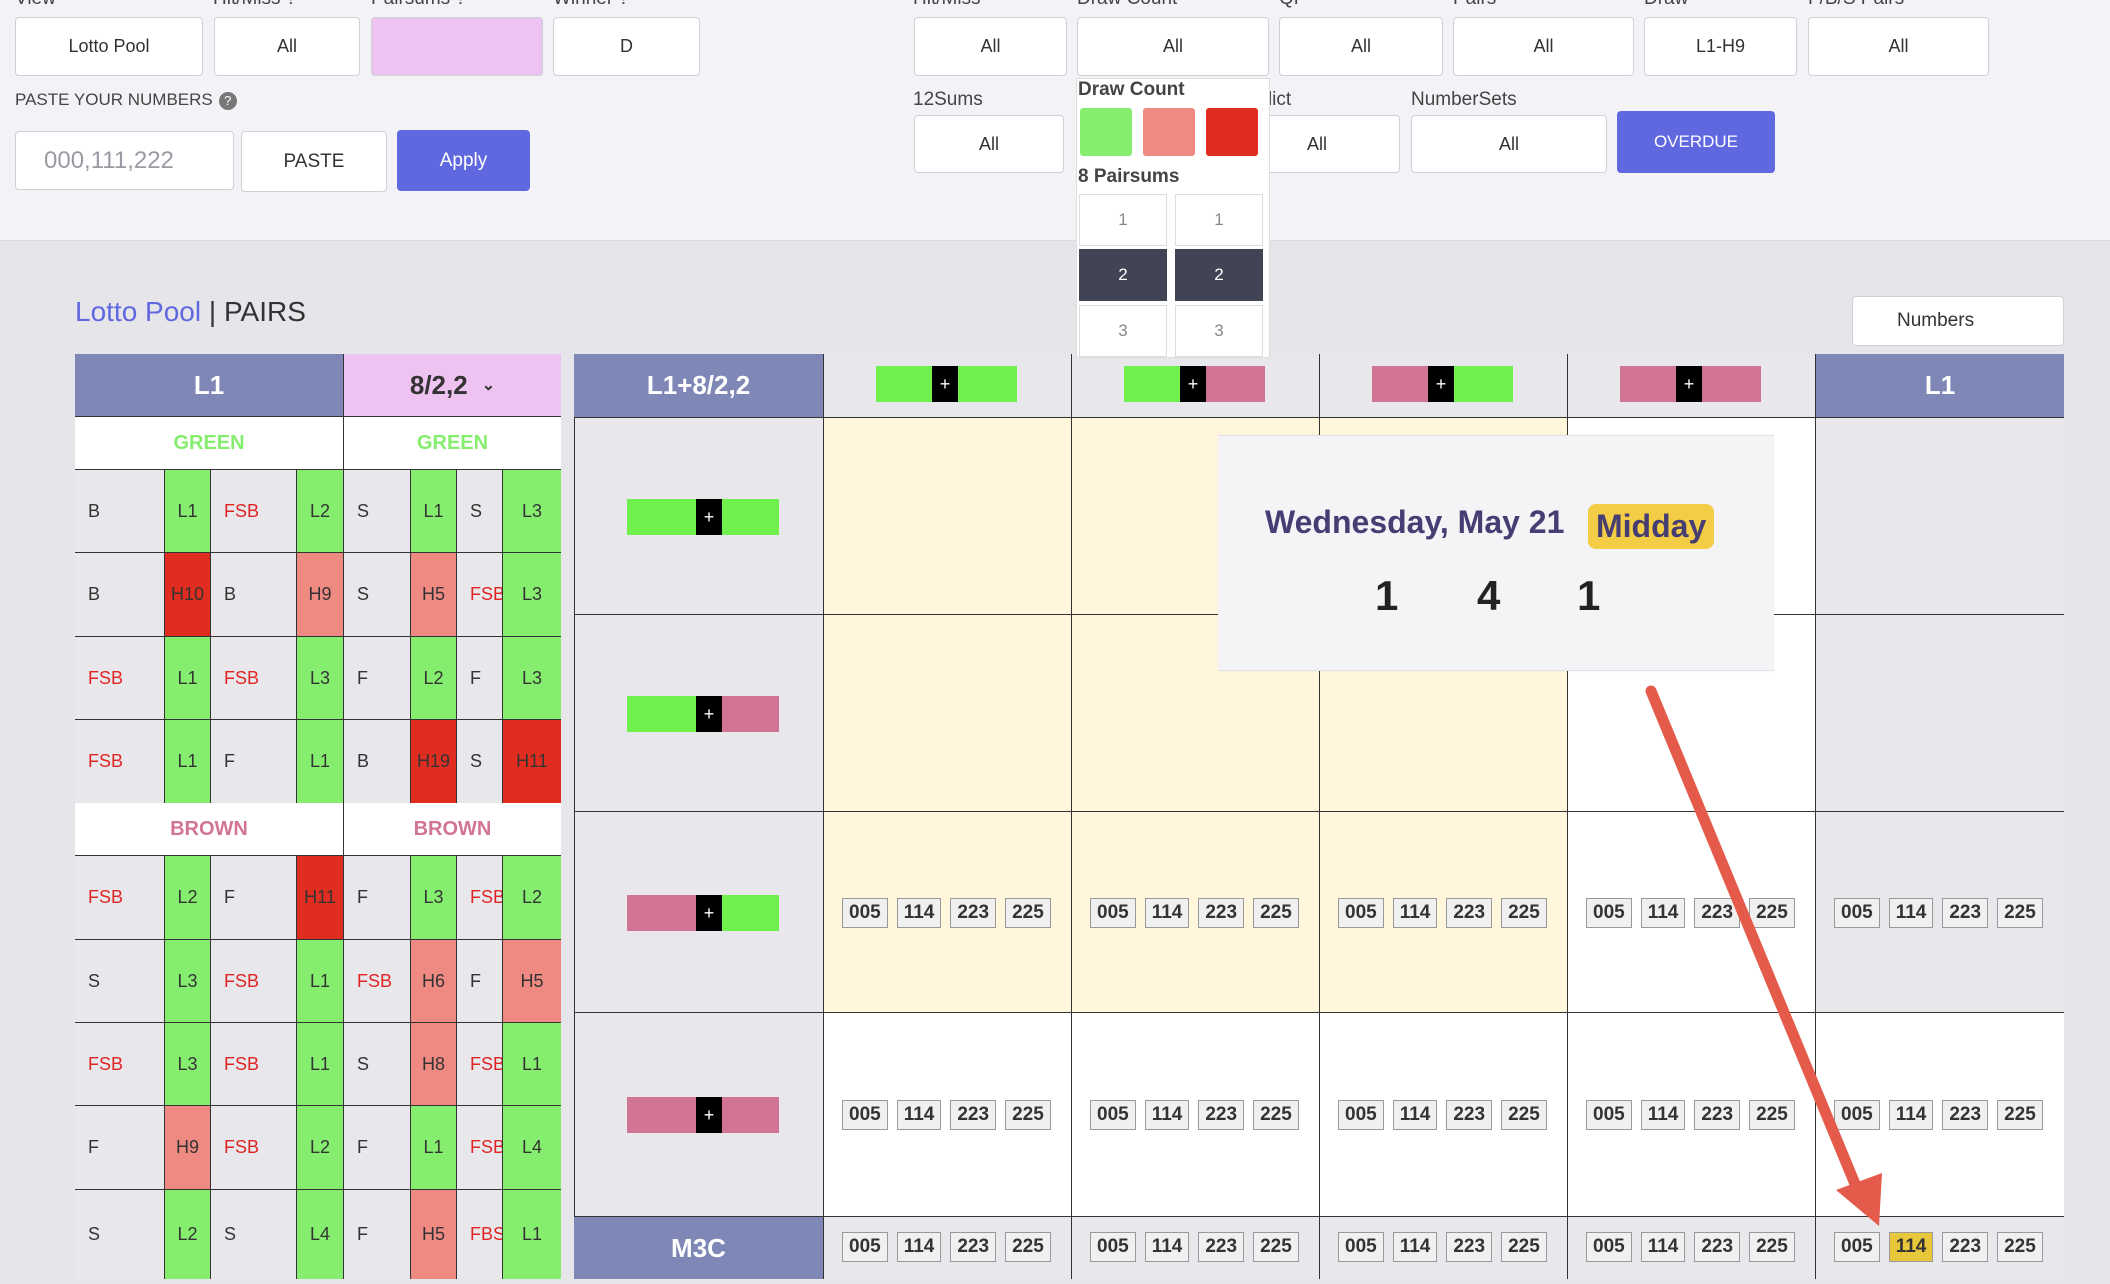 This screenshot has width=2110, height=1284. I want to click on left-header-pairsum: 8/2,2 ⌄, so click(452, 385).